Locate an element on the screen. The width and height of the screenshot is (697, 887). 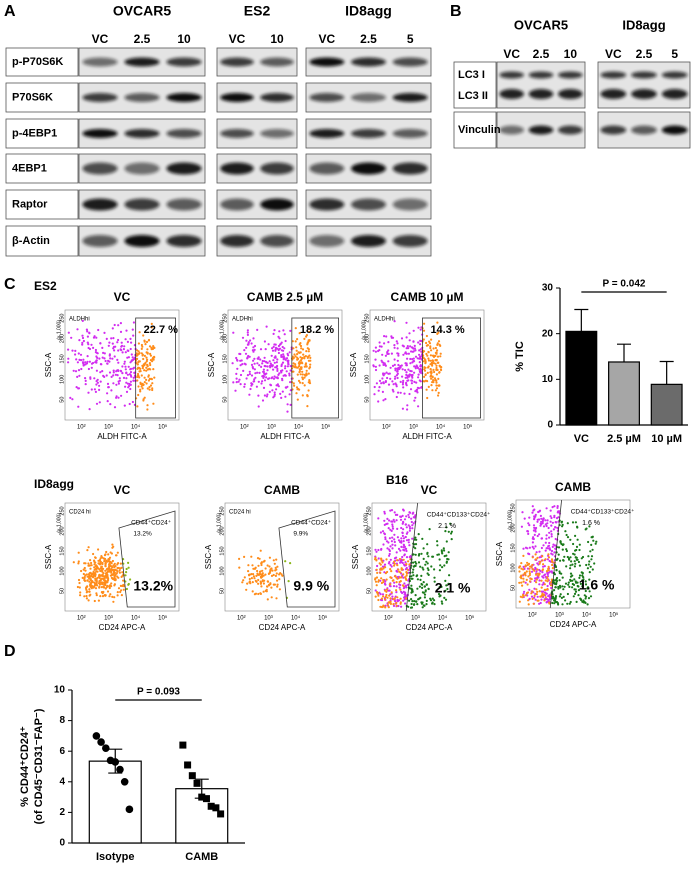
y-tick-label: 250 is located at coordinates (62, 510).